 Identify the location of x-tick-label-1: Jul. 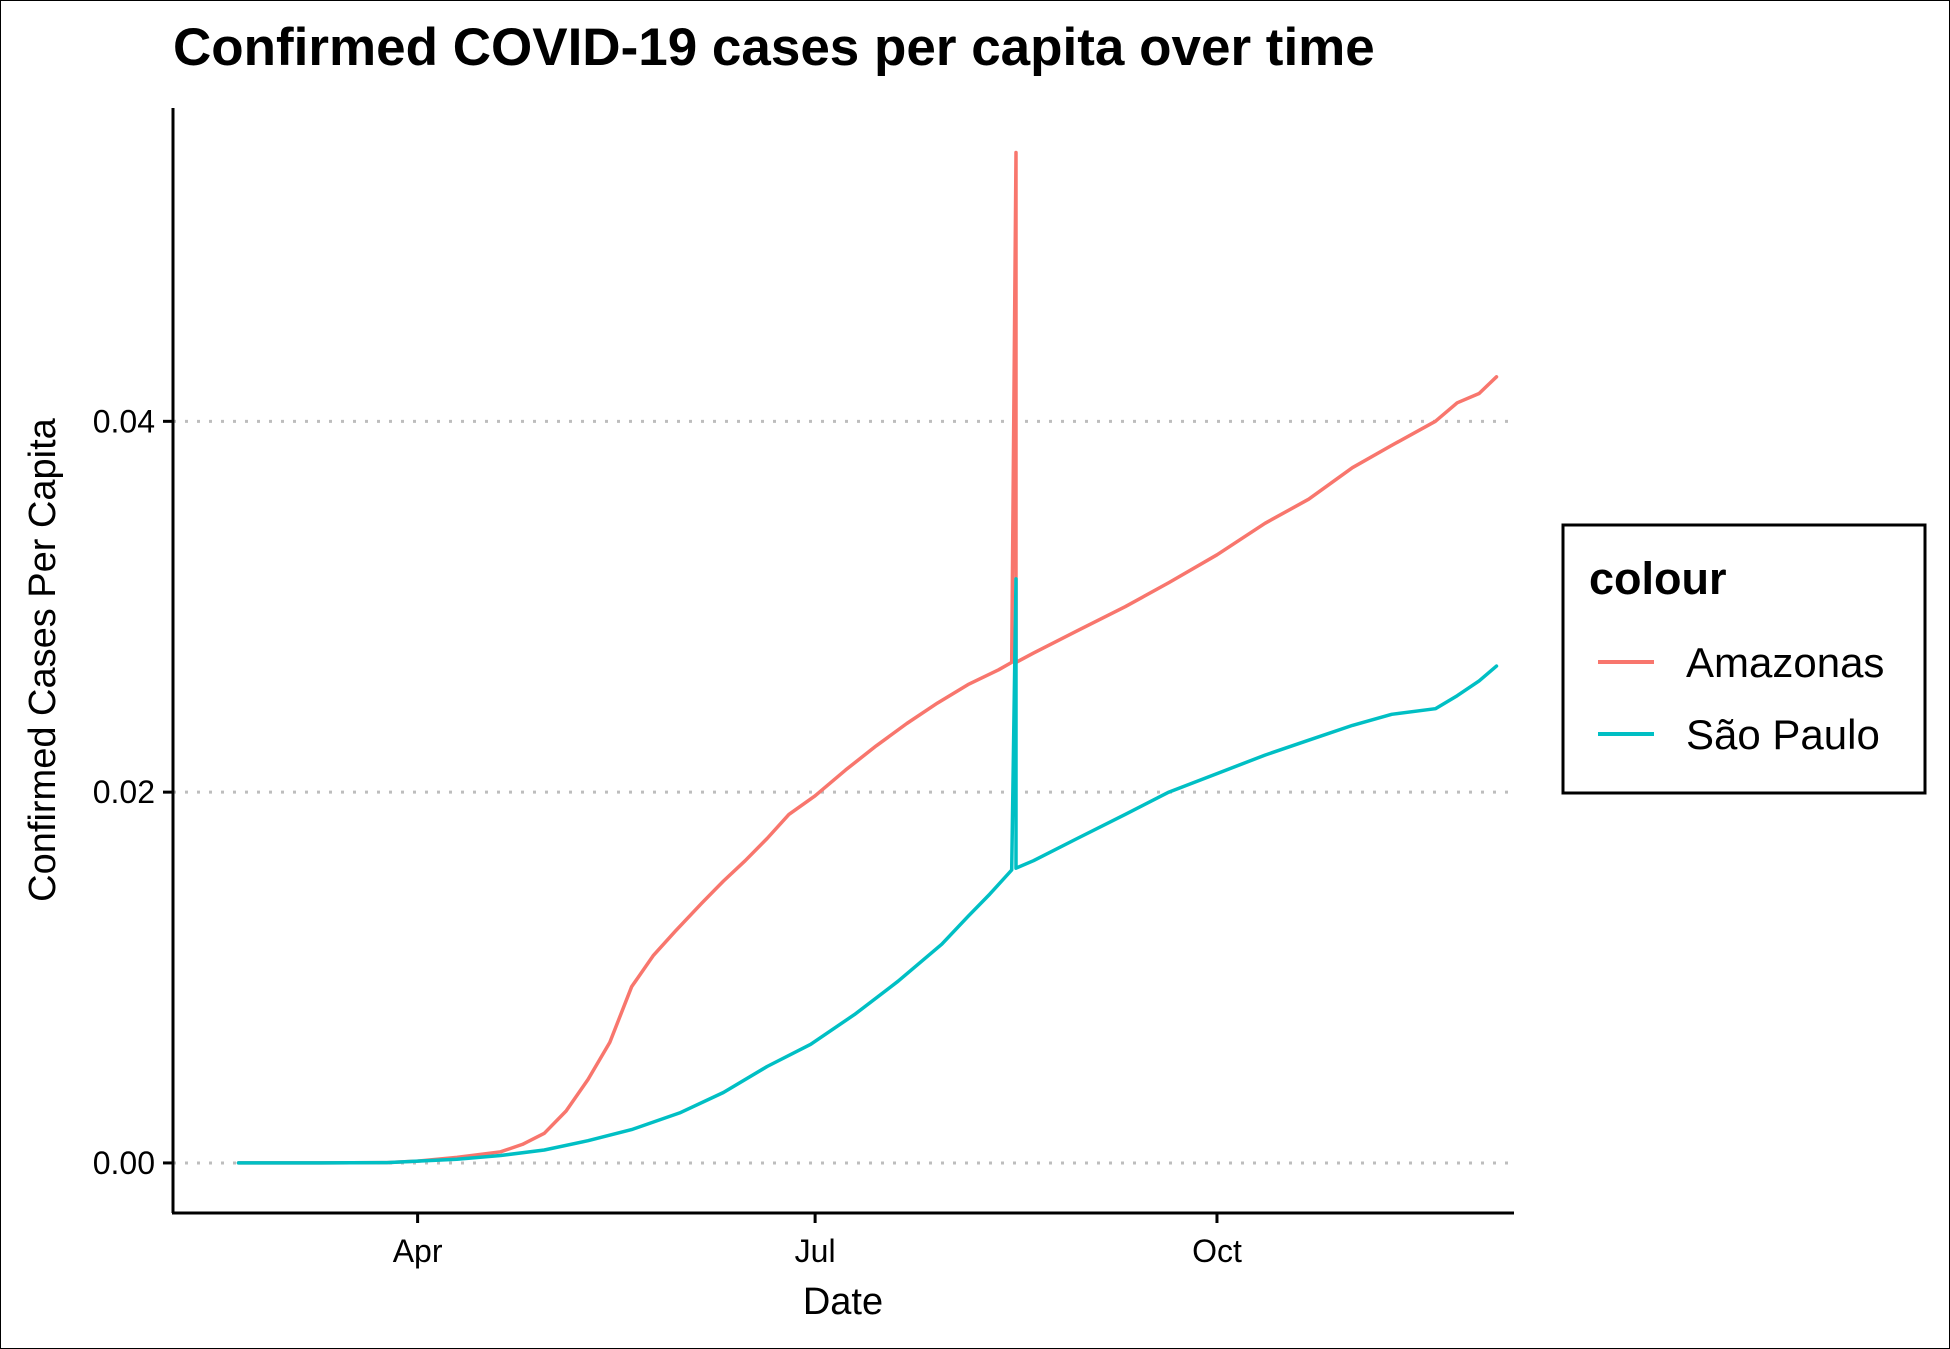
(815, 1251).